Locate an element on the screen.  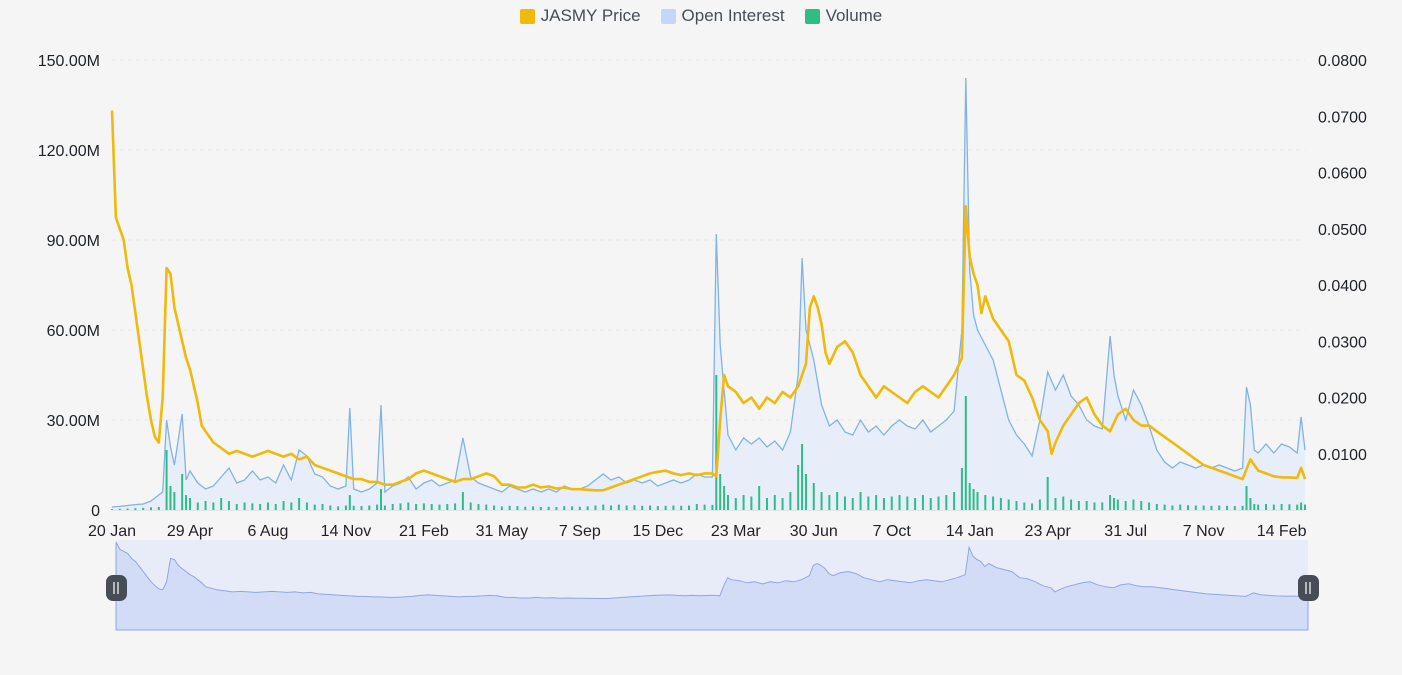
x-tick-label: 6 Aug is located at coordinates (267, 531).